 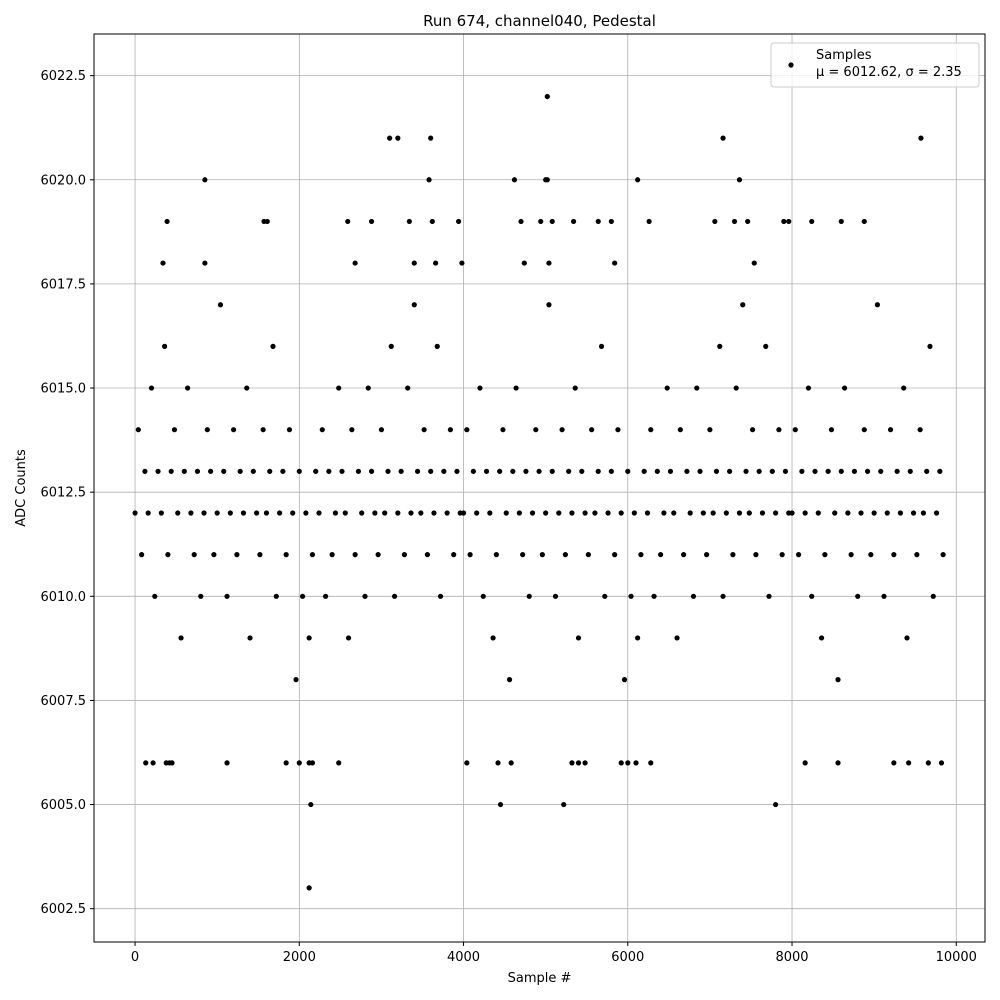 What do you see at coordinates (64, 805) in the screenshot?
I see `y-tick-label: 6005.0` at bounding box center [64, 805].